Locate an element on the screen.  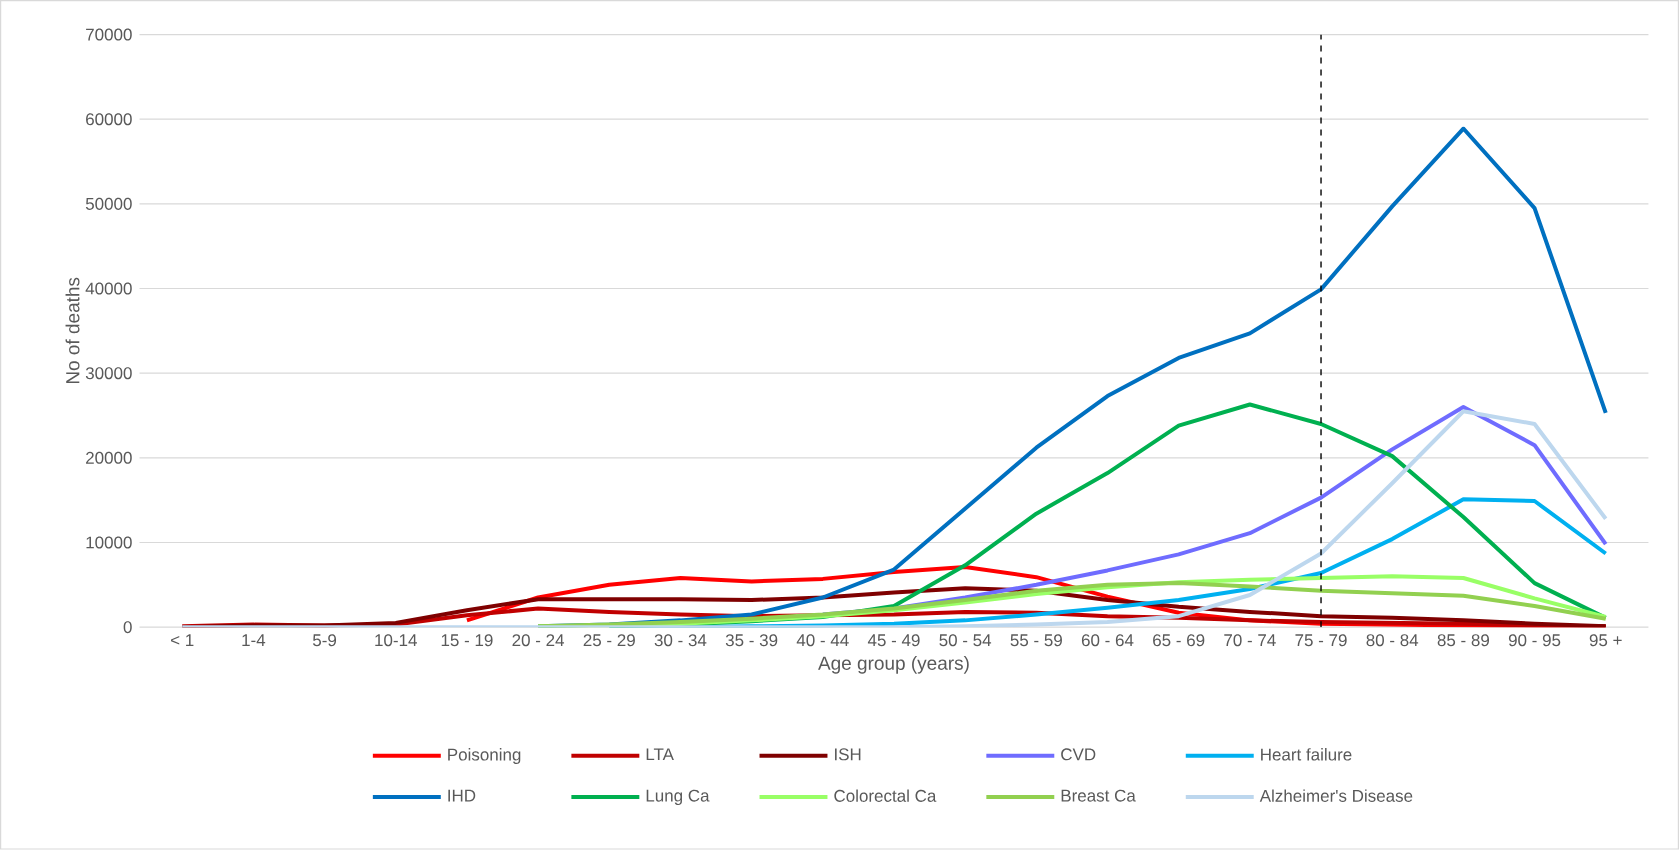
x-tick-label: 65 - 69 is located at coordinates (1179, 640).